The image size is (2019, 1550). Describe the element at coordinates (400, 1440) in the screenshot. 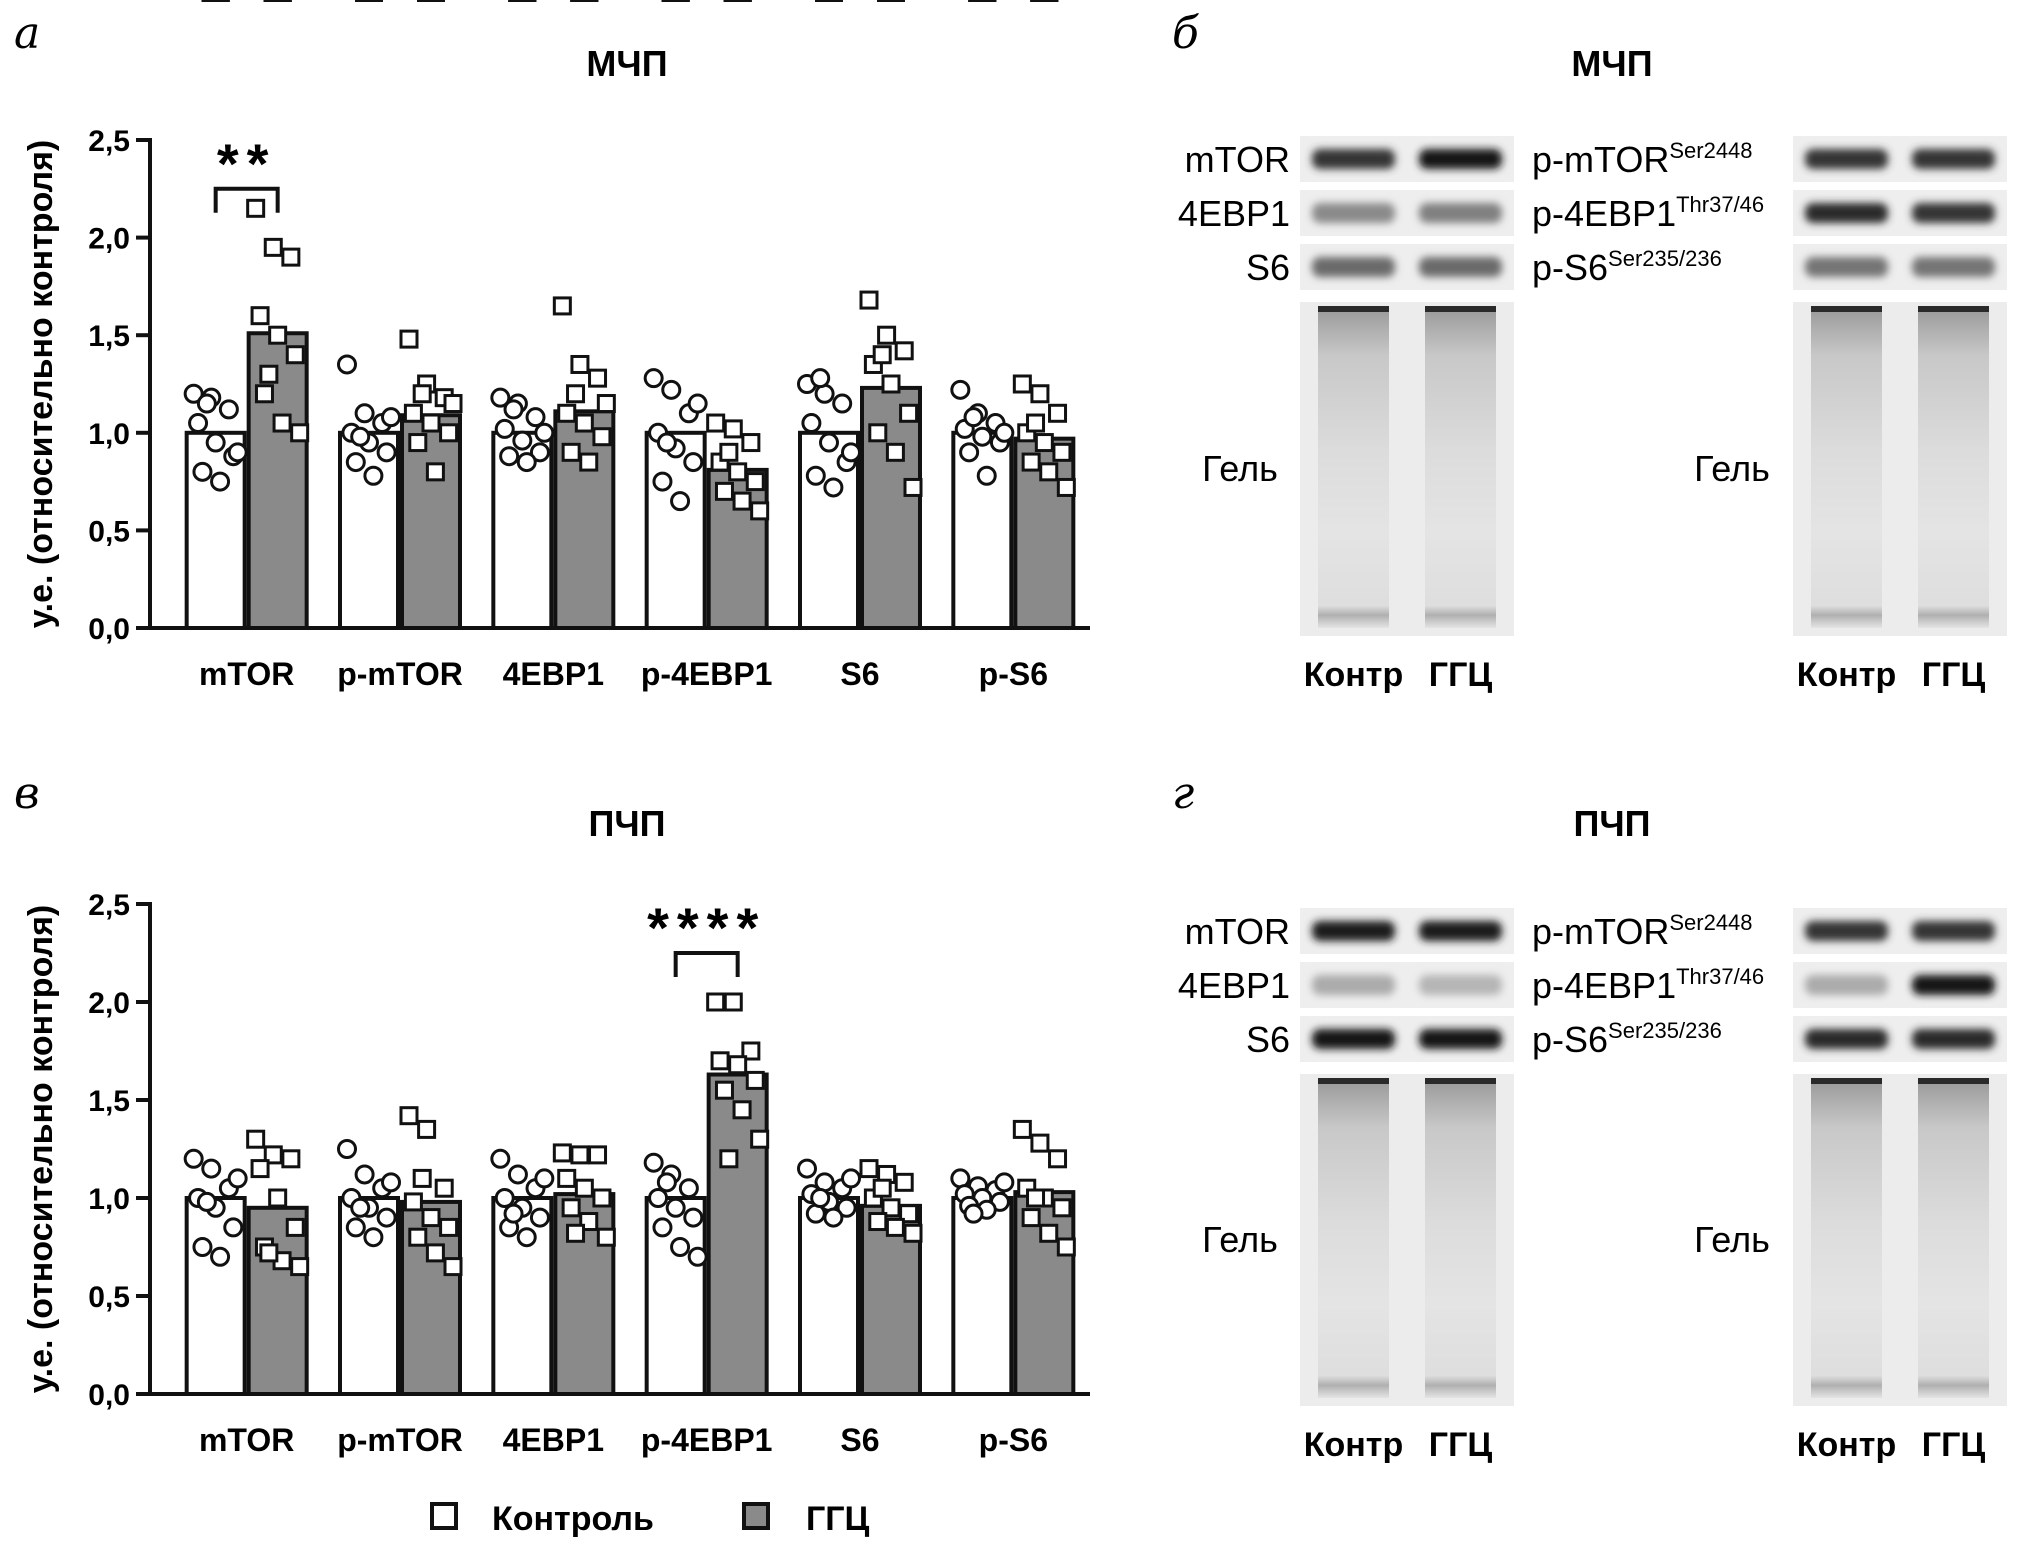

I see `x-tick-label: p-mTOR` at that location.